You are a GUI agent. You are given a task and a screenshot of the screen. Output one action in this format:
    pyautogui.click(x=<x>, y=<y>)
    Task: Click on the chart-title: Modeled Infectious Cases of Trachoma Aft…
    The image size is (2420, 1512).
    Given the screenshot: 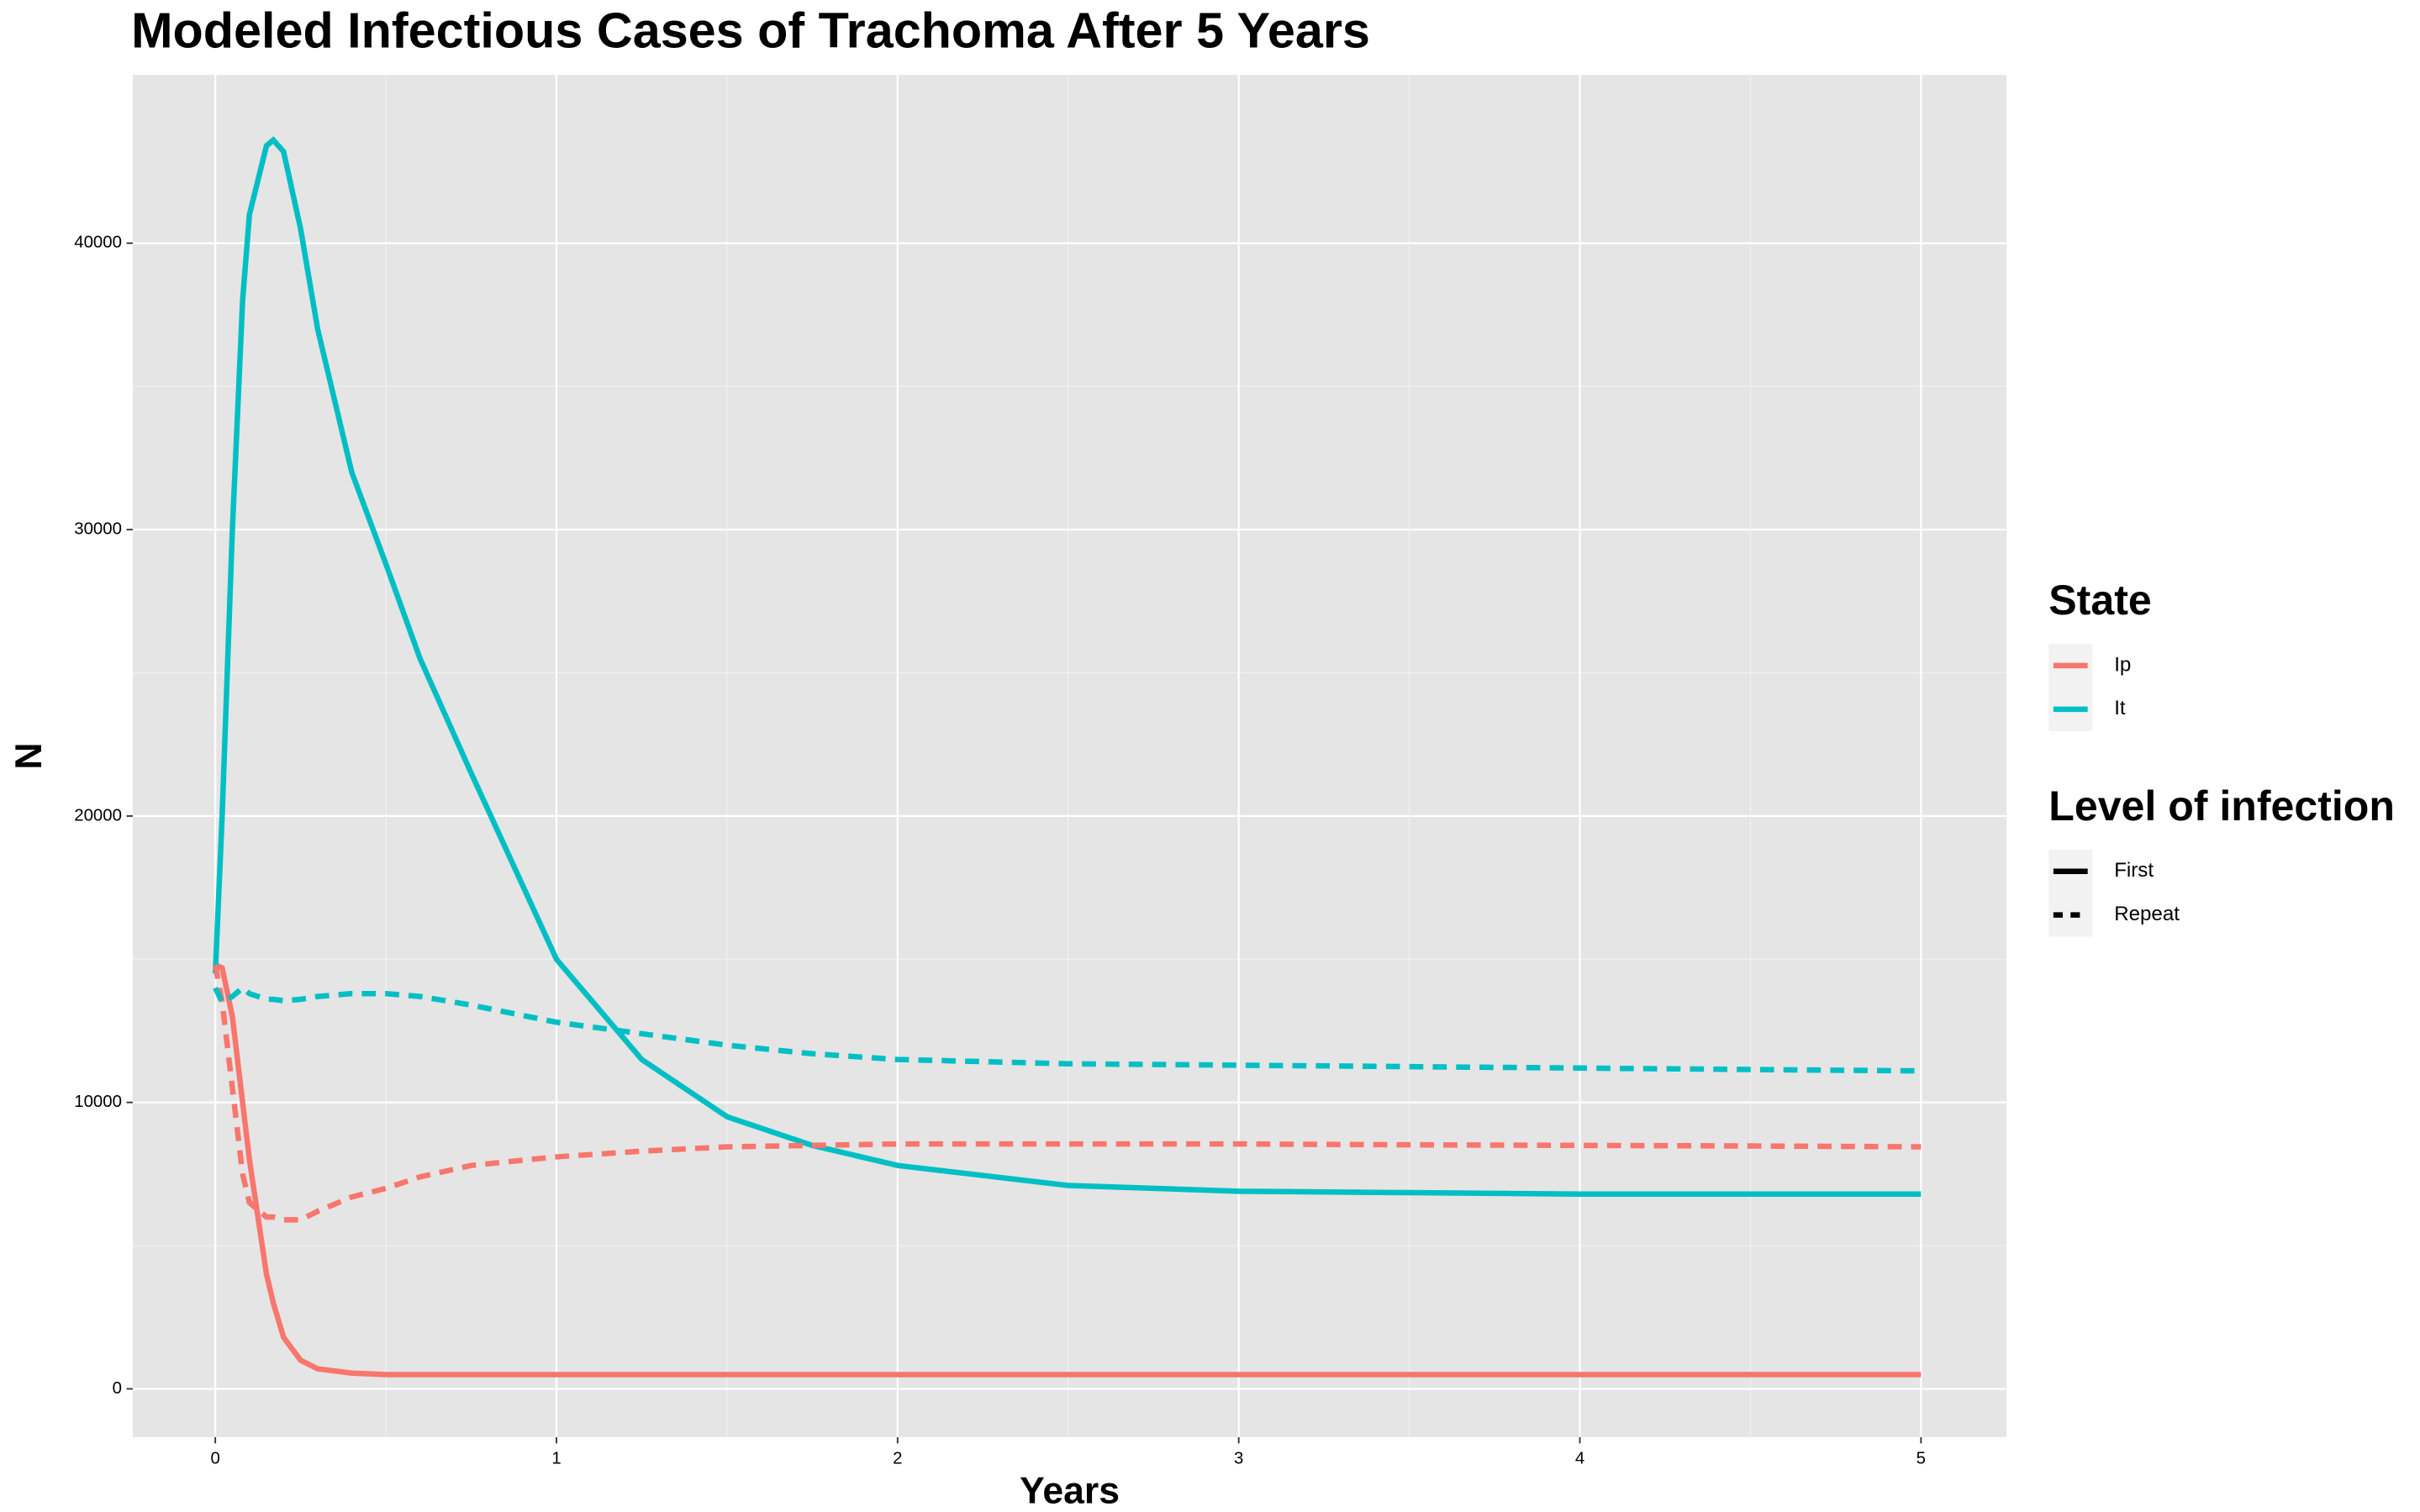 What is the action you would take?
    pyautogui.click(x=750, y=30)
    